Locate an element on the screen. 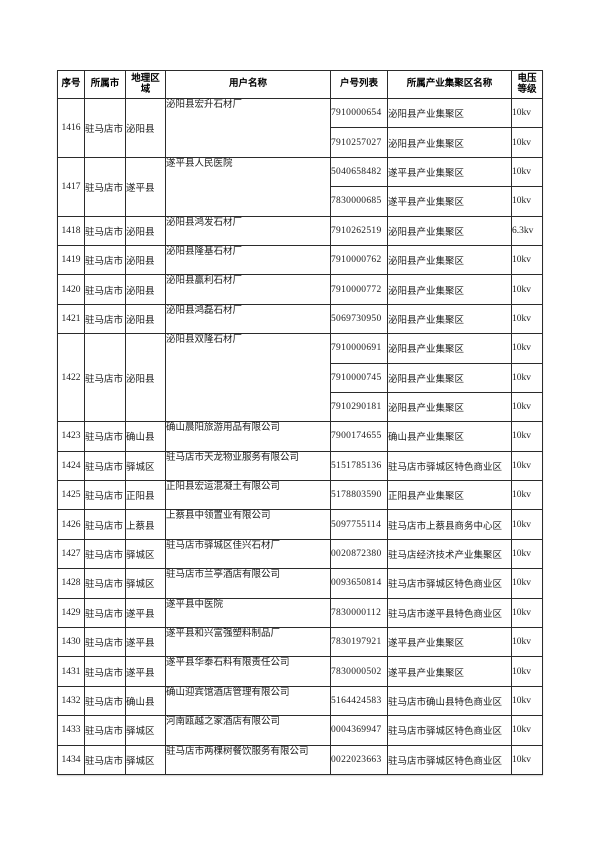 The height and width of the screenshot is (848, 600). cell-seq: 1429 is located at coordinates (71, 613).